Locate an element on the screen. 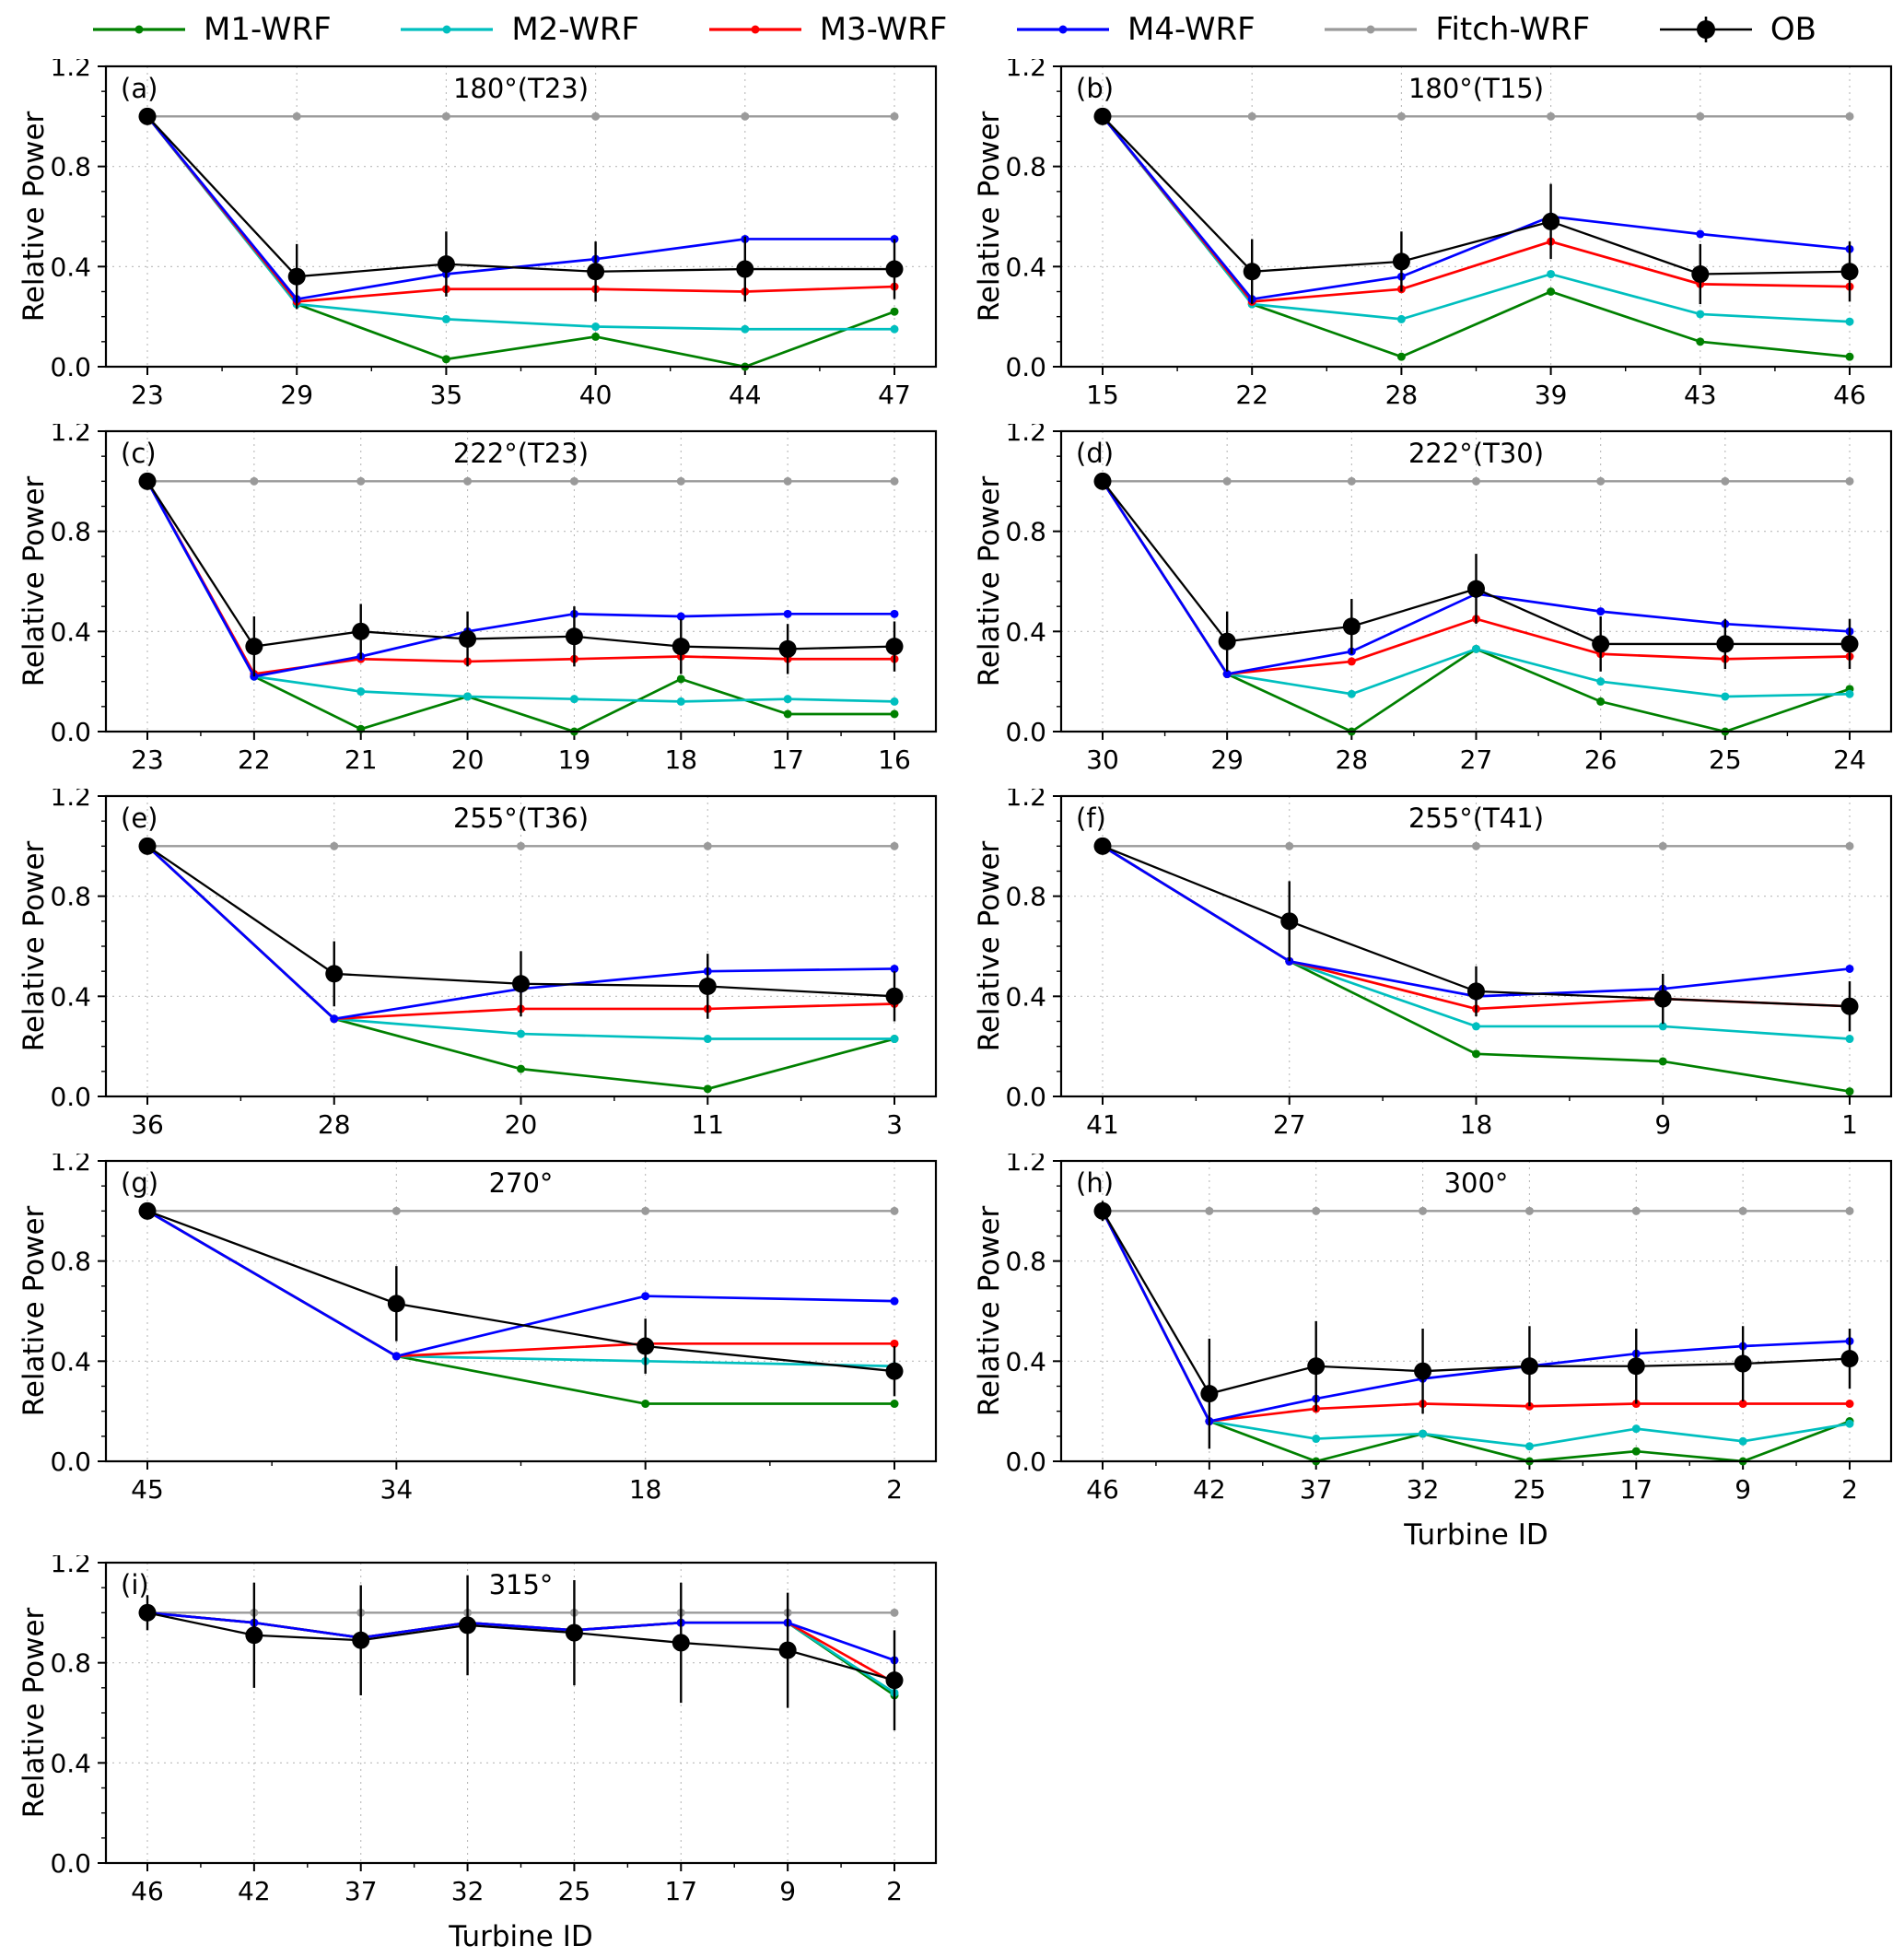 The width and height of the screenshot is (1904, 1957). series-m1-wrf is located at coordinates (1476, 1336).